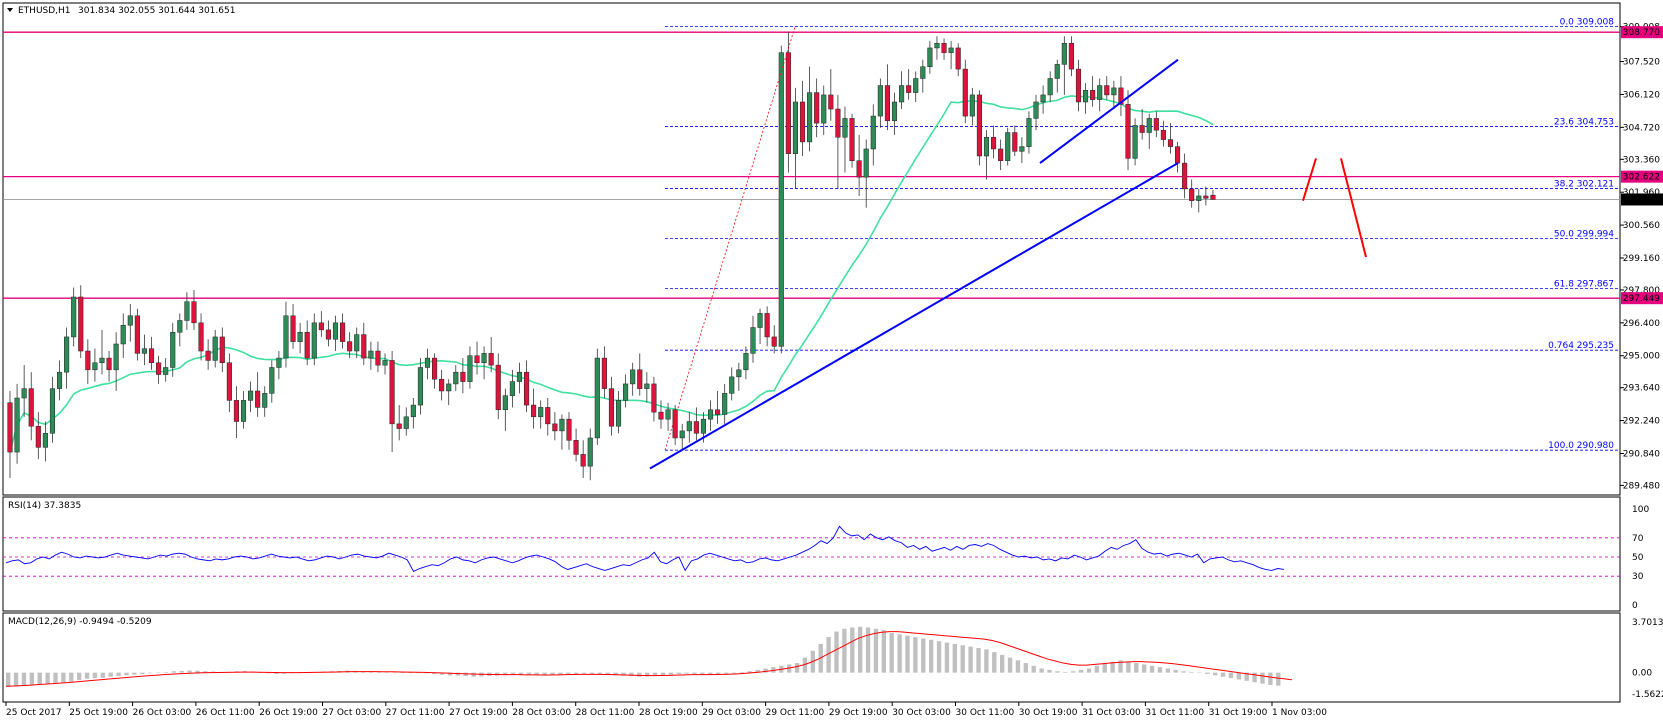 This screenshot has height=720, width=1663. What do you see at coordinates (1641, 63) in the screenshot?
I see `price-tick-label-2: 307.520` at bounding box center [1641, 63].